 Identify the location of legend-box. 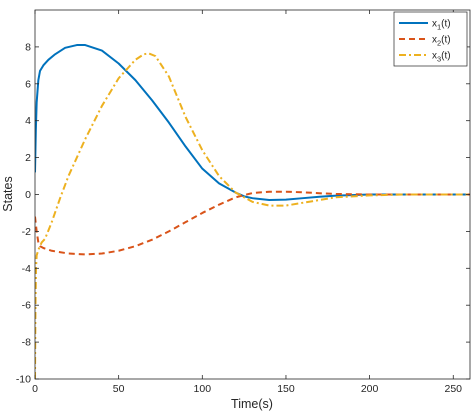
(430, 39).